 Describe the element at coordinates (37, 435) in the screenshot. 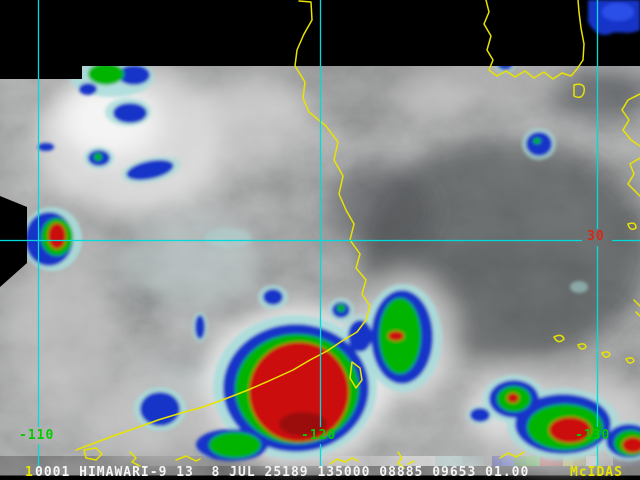

I see `longitude-label-110: -110` at that location.